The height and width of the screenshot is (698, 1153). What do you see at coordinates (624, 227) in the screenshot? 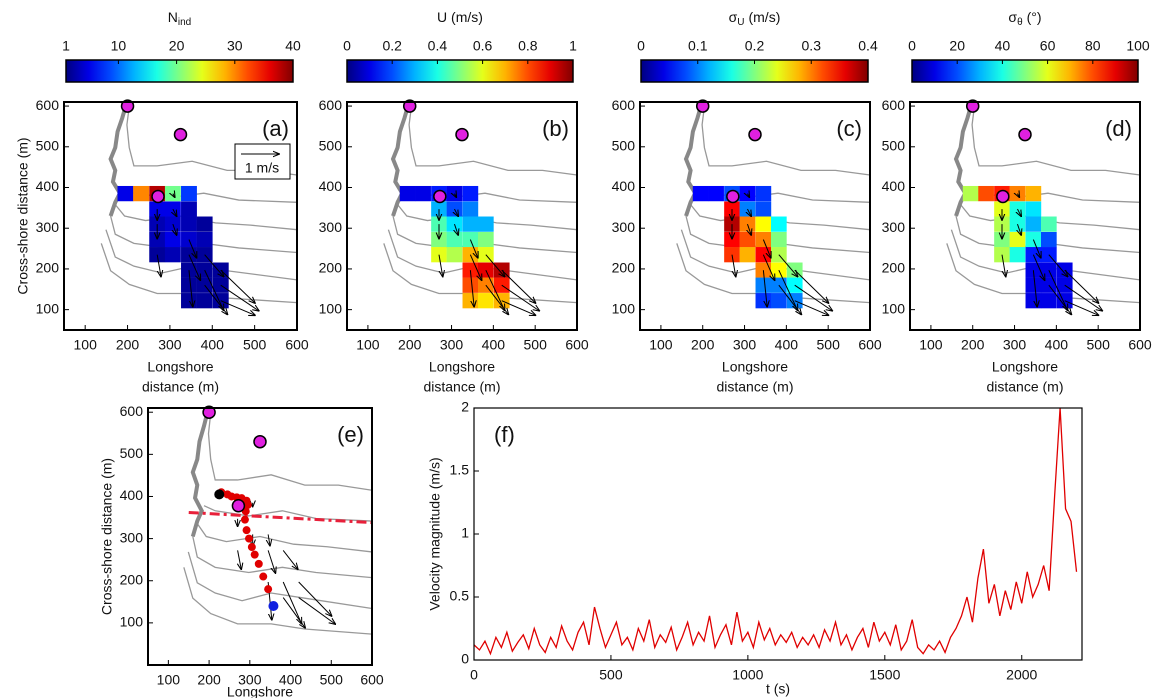
I see `y-tick-label: 300` at bounding box center [624, 227].